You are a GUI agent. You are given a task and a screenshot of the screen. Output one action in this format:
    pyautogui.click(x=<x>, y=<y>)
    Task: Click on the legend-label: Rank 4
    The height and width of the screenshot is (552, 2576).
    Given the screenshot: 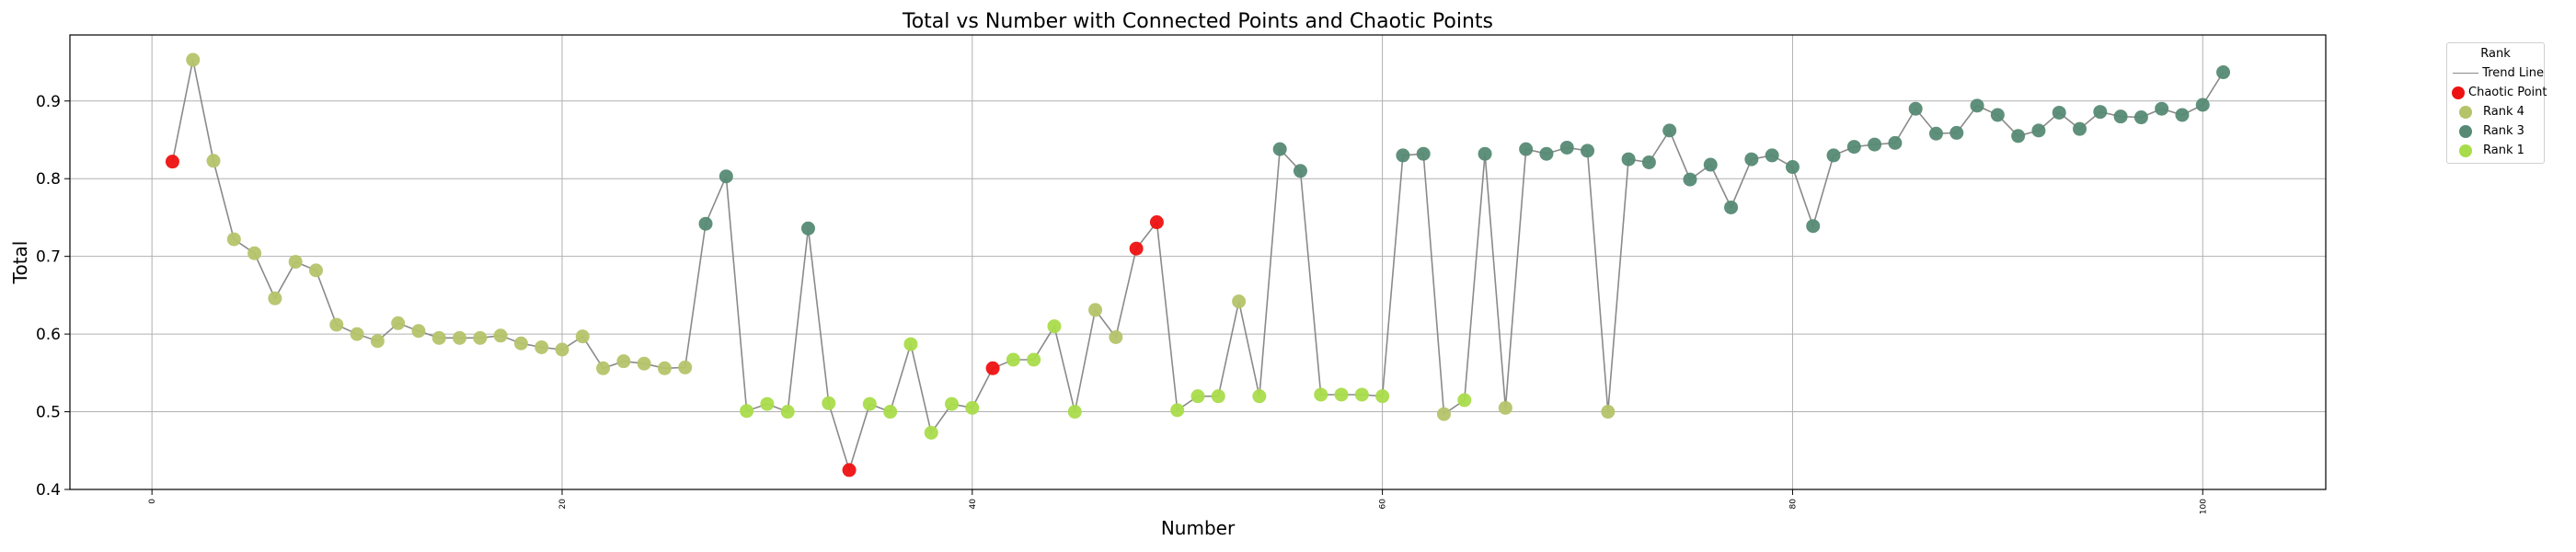 What is the action you would take?
    pyautogui.click(x=2503, y=112)
    